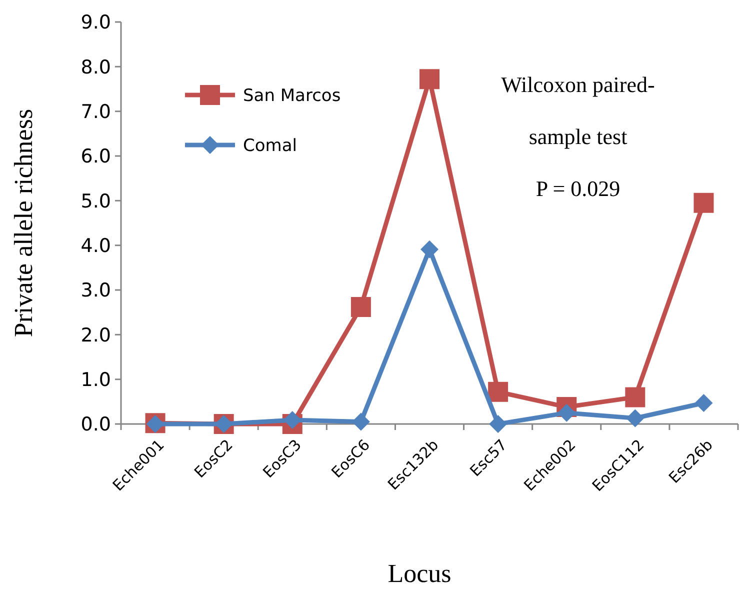 This screenshot has height=596, width=742. What do you see at coordinates (95, 67) in the screenshot?
I see `y-tick-label: 8.0` at bounding box center [95, 67].